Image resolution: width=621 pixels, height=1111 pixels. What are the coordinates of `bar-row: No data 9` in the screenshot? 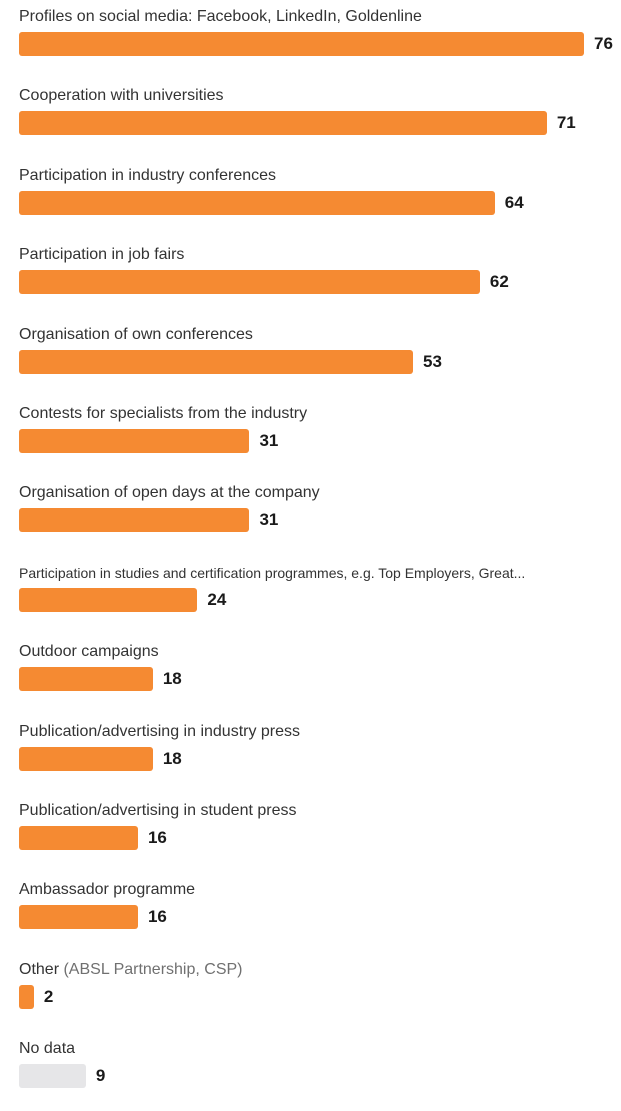 It's located at (310, 1075).